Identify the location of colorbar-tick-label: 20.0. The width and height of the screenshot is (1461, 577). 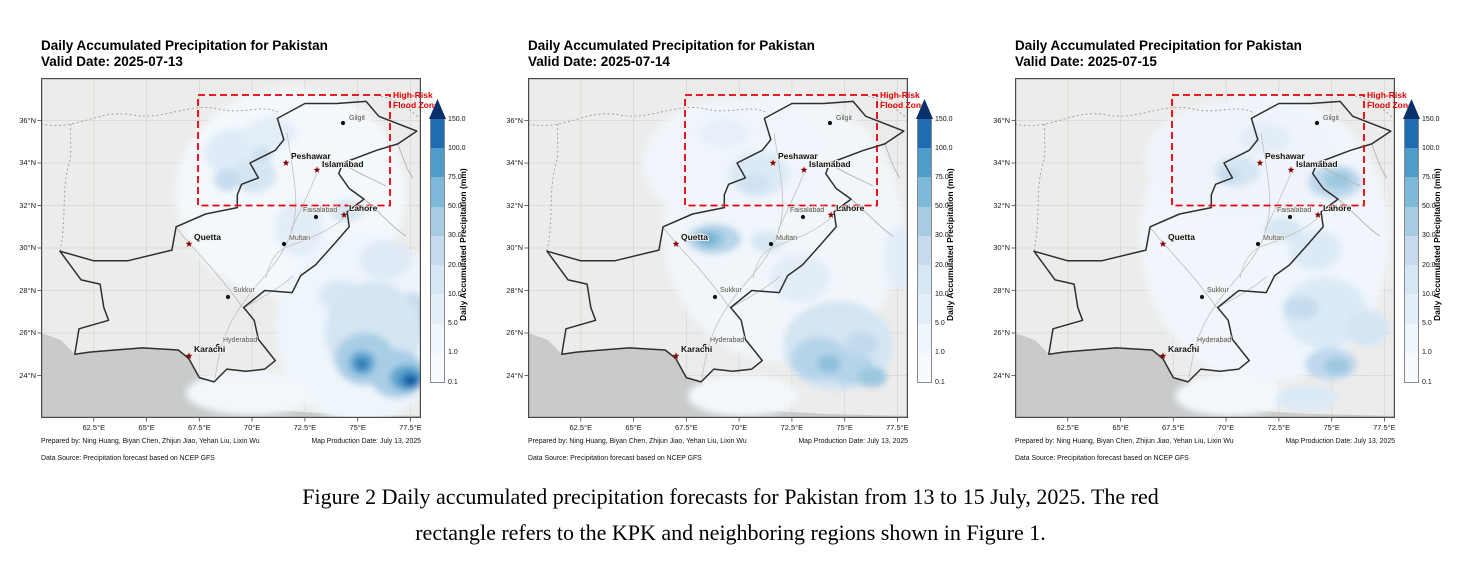
(942, 265).